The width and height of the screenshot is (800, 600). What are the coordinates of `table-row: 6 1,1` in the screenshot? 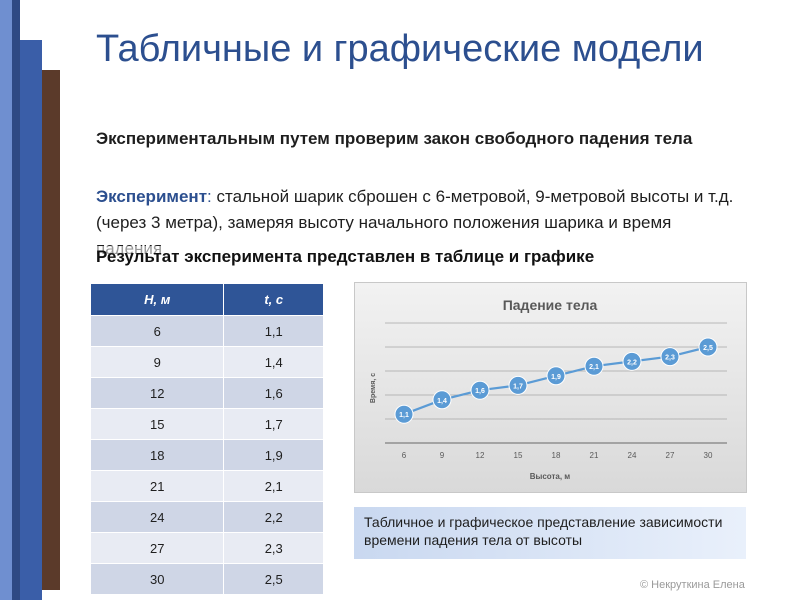 It's located at (206, 331).